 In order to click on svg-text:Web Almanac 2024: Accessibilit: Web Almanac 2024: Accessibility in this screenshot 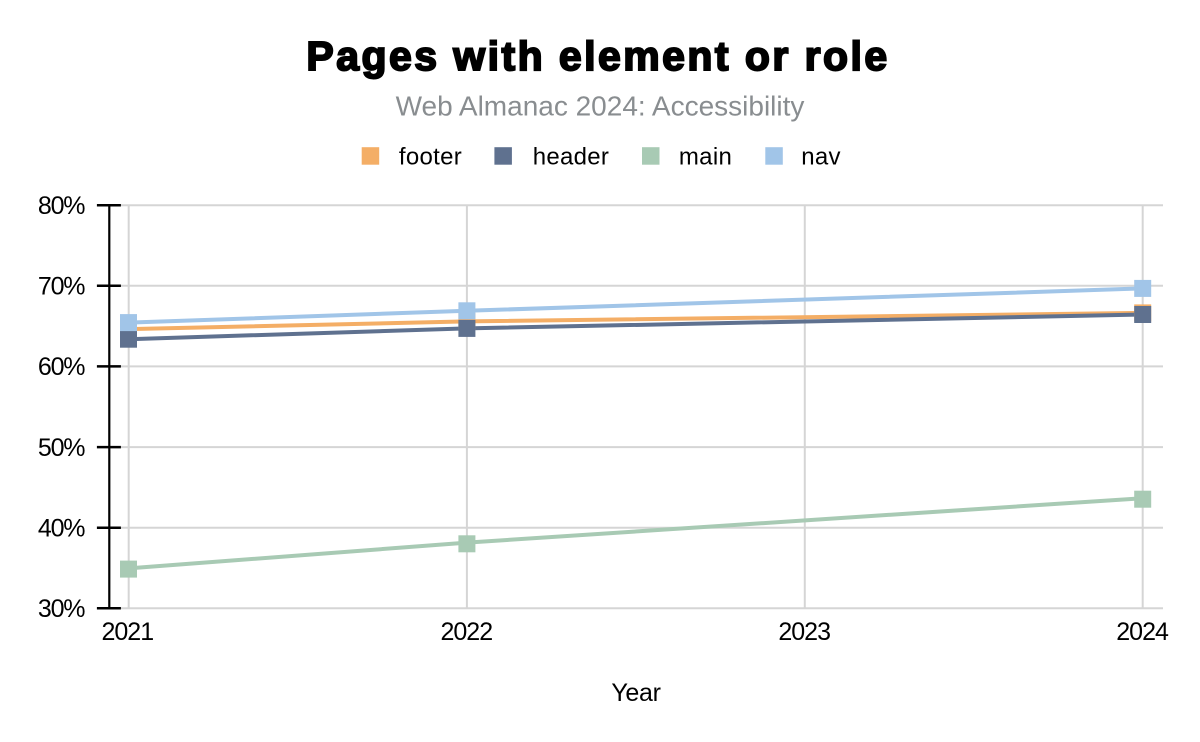, I will do `click(600, 106)`.